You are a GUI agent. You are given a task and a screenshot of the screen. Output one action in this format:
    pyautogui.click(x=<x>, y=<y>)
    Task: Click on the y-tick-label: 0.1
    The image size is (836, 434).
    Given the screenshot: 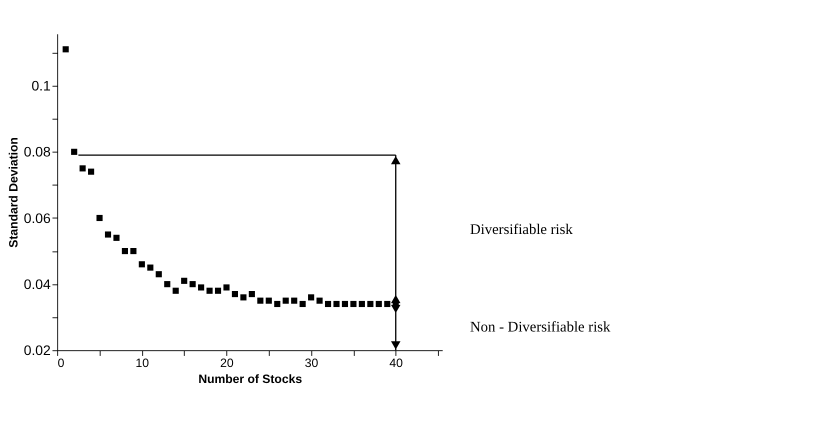 What is the action you would take?
    pyautogui.click(x=41, y=85)
    